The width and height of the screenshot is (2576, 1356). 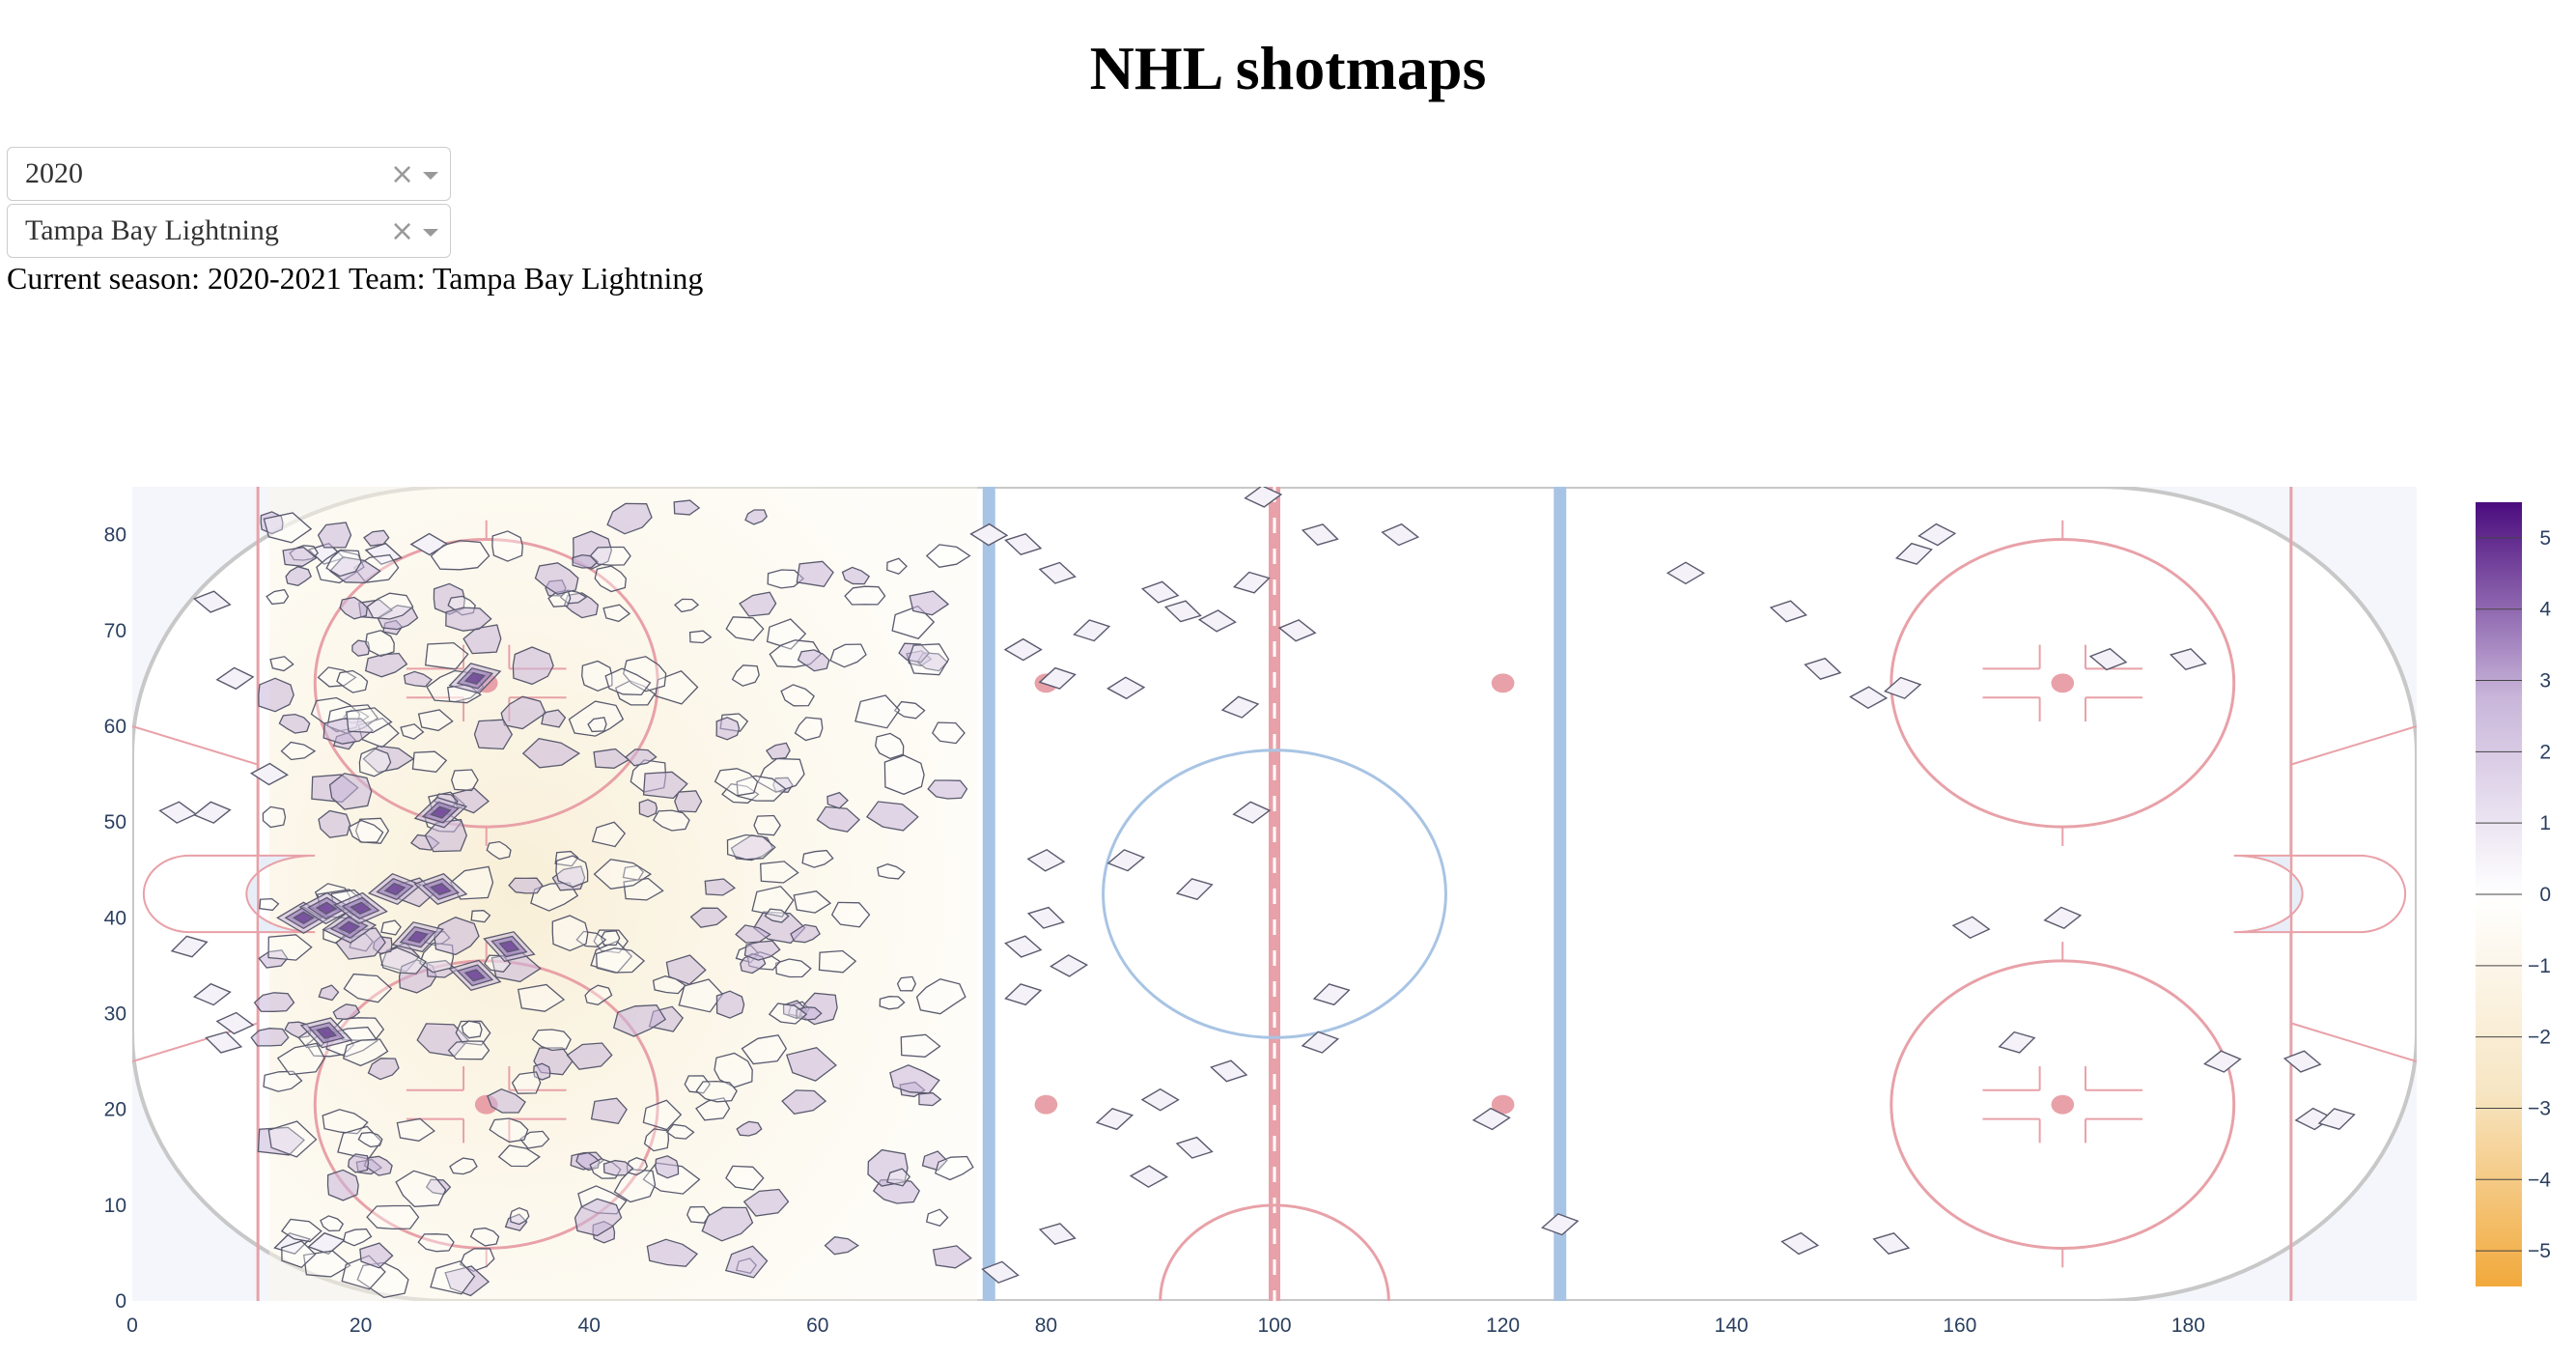 I want to click on colorbar-tick-label: 3, so click(x=2545, y=681).